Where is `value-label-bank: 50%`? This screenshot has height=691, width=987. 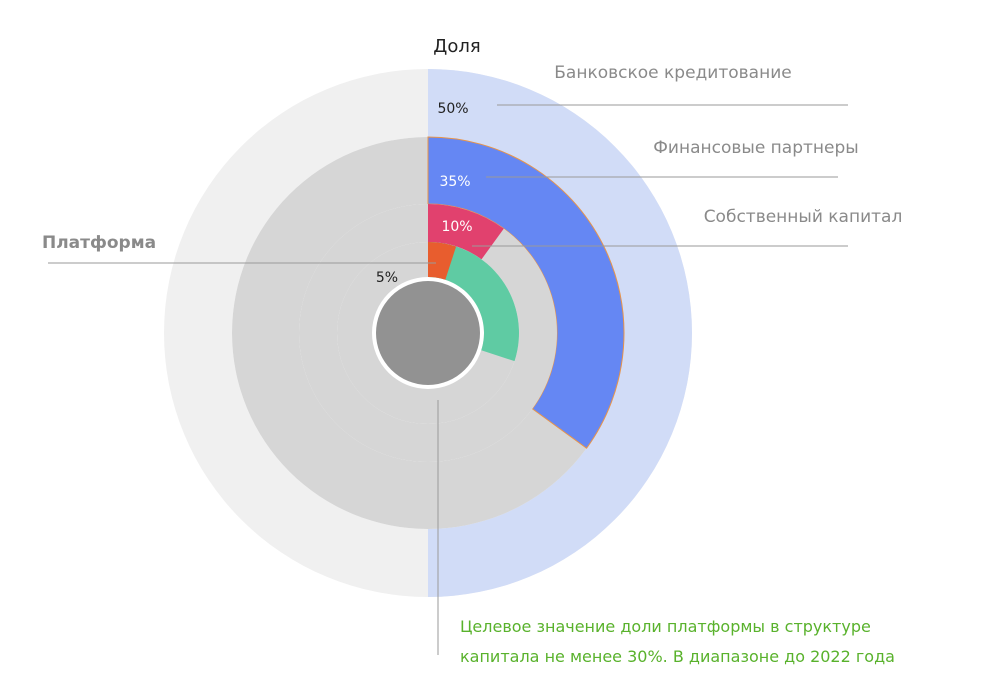
value-label-bank: 50% is located at coordinates (452, 109).